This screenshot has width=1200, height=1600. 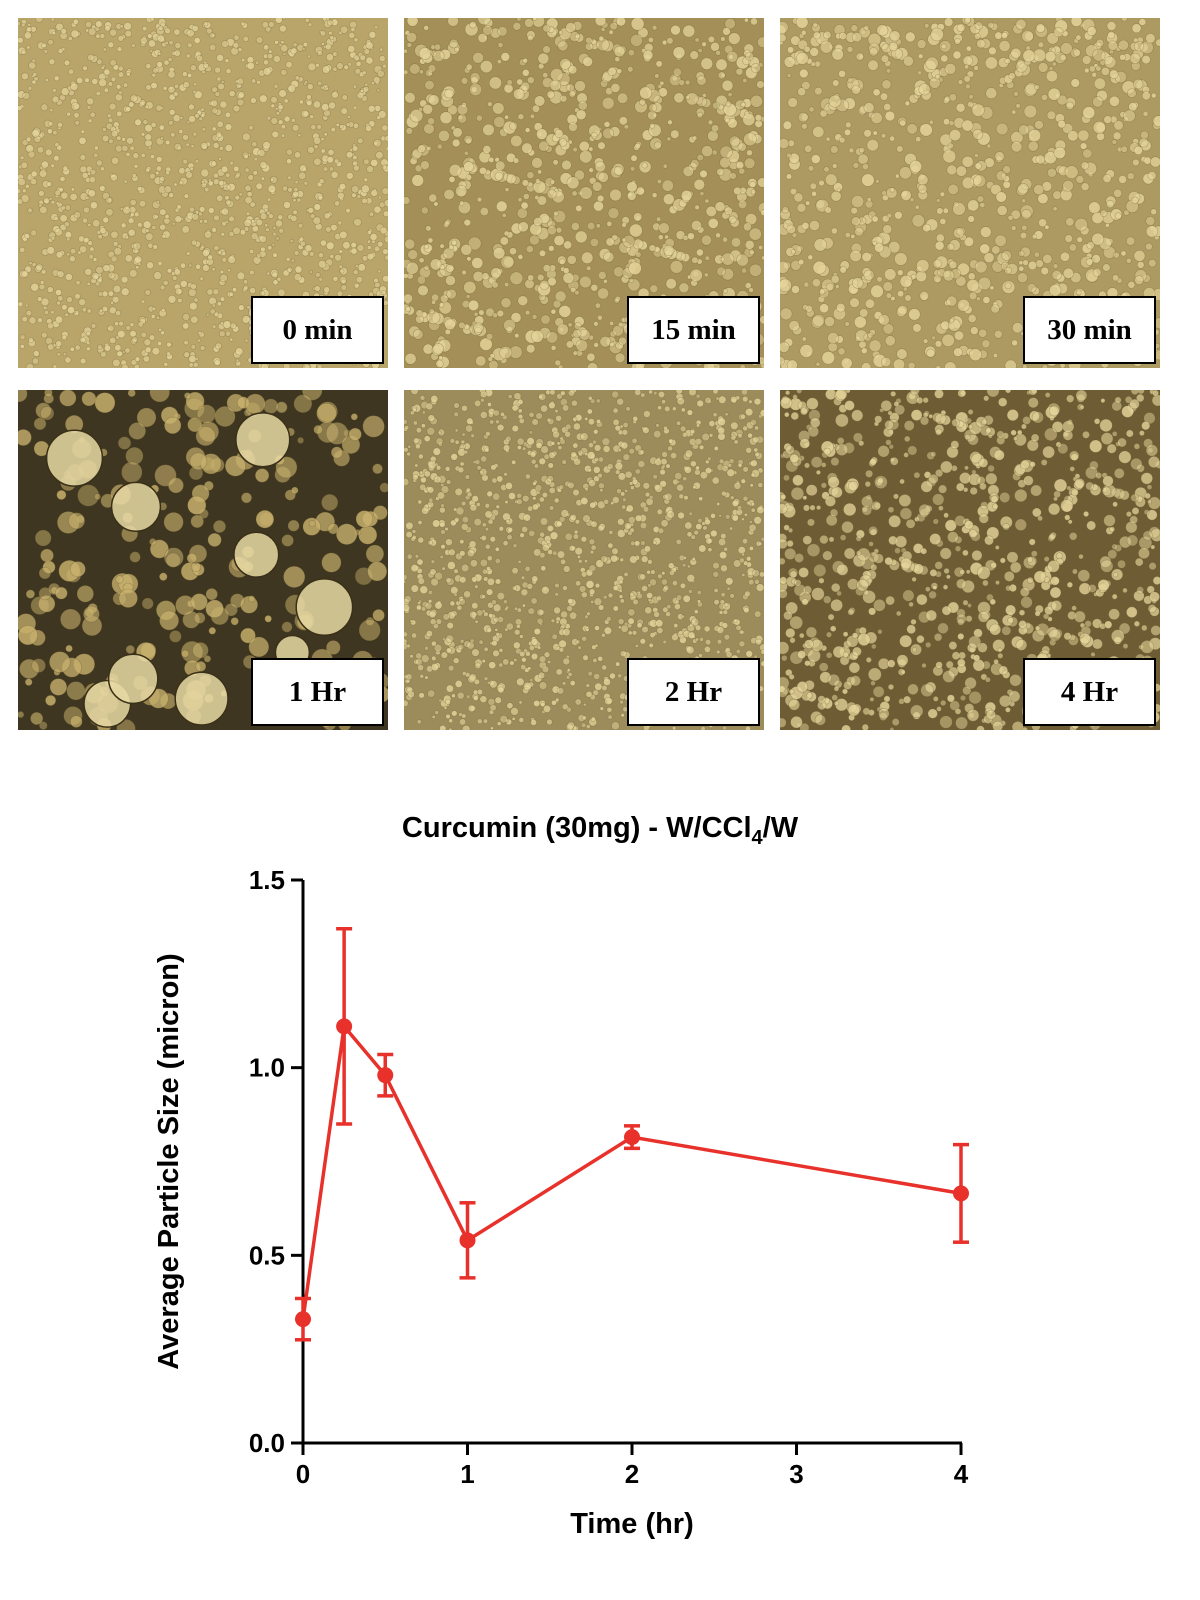 I want to click on micrograph-1hr: 1 Hr, so click(x=203, y=560).